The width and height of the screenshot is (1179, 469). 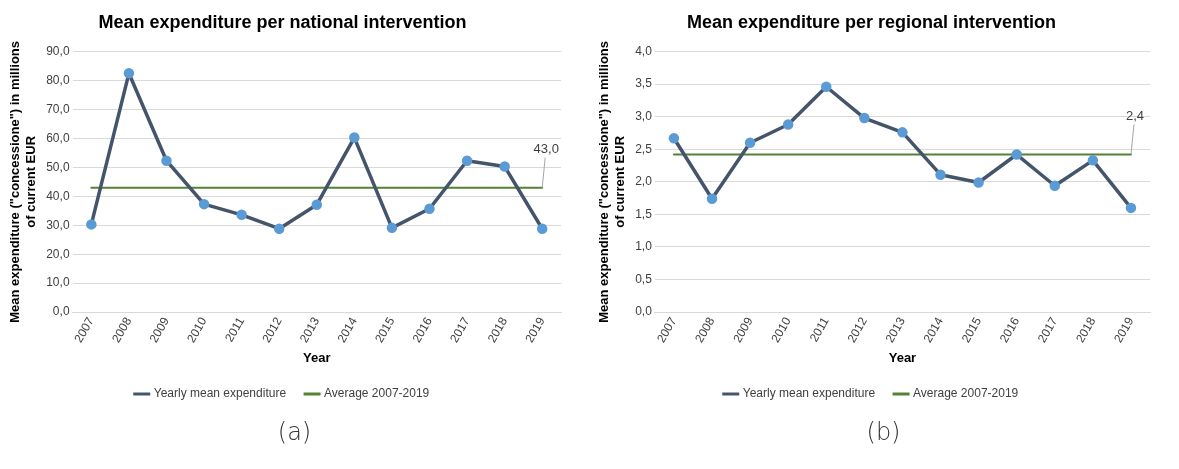 I want to click on y-tick-label: 60,0, so click(x=58, y=137).